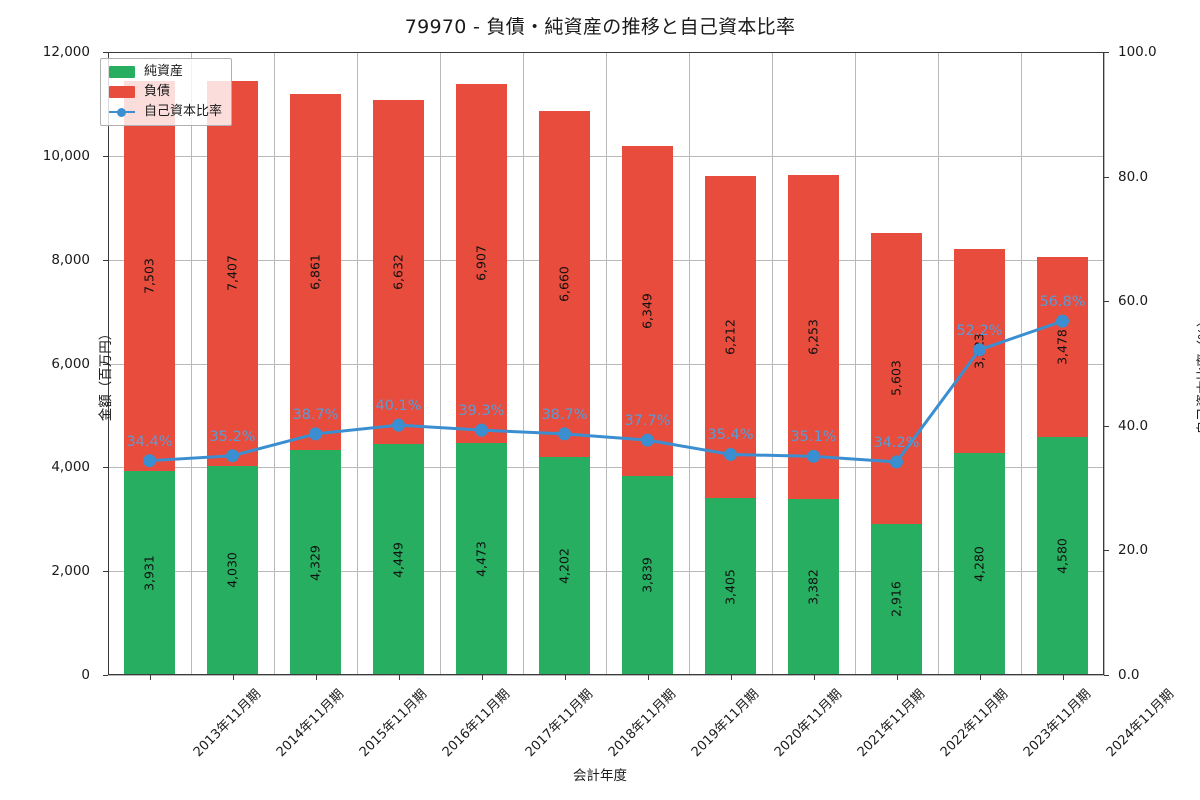 The height and width of the screenshot is (800, 1200). What do you see at coordinates (398, 406) in the screenshot?
I see `equity-ratio-value-label: 40.1%` at bounding box center [398, 406].